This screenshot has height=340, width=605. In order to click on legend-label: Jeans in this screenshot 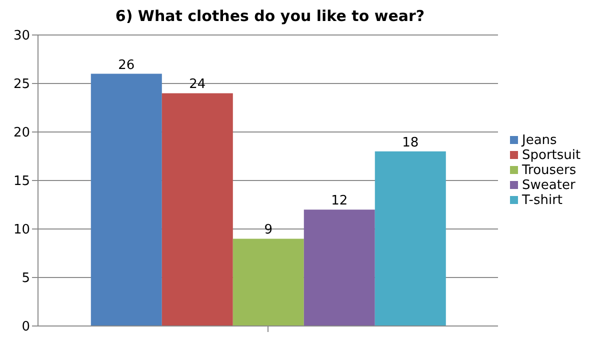, I will do `click(539, 140)`.